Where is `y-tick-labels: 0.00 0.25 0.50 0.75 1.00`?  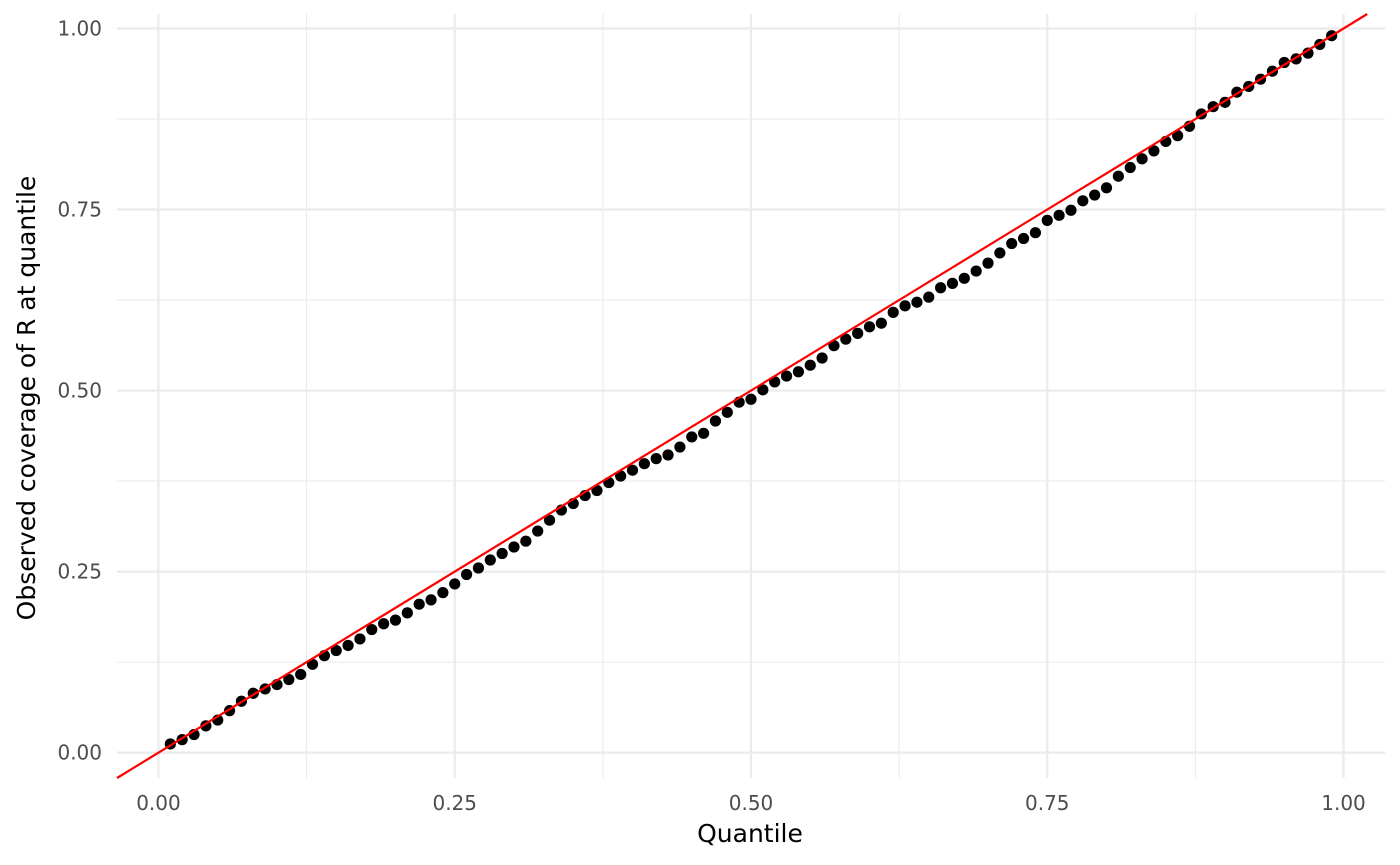 y-tick-labels: 0.00 0.25 0.50 0.75 1.00 is located at coordinates (79, 390).